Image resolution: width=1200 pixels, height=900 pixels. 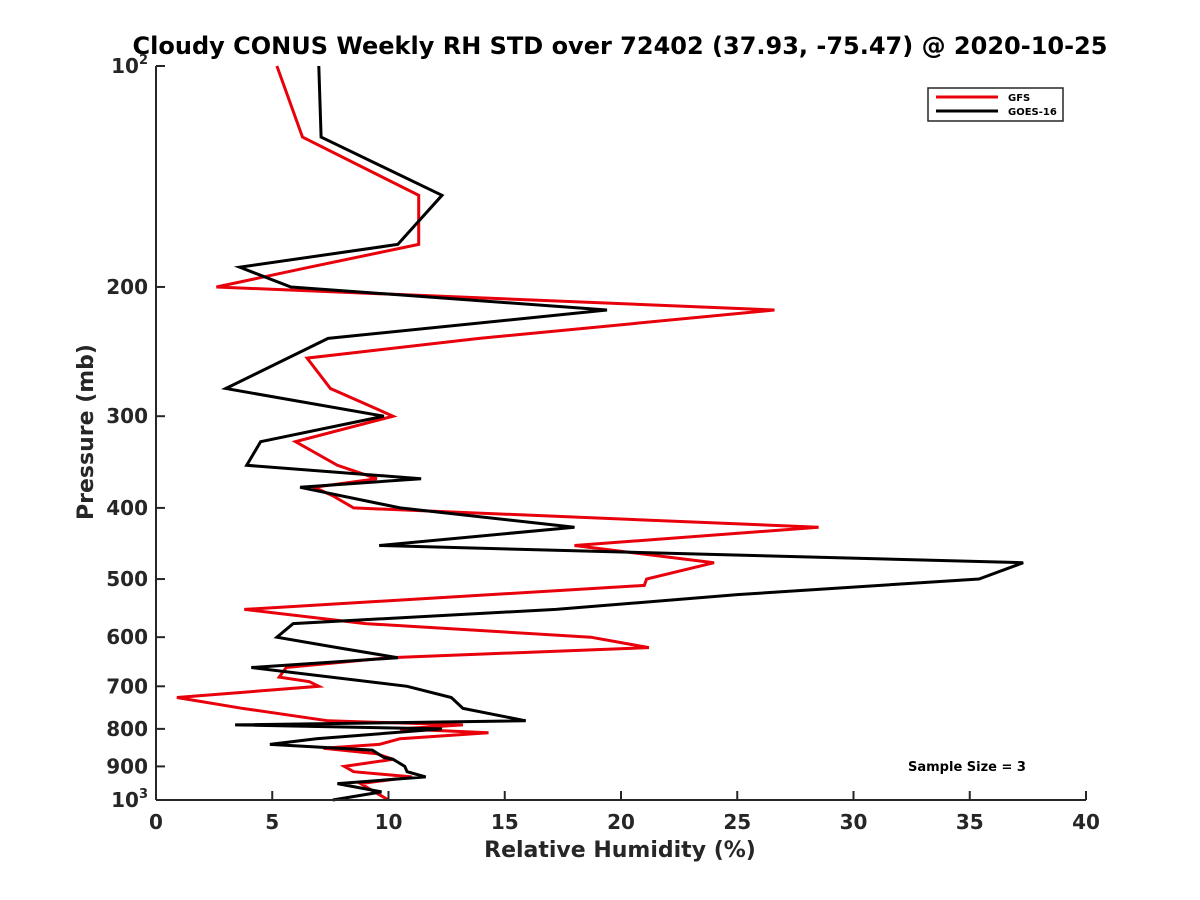 What do you see at coordinates (621, 822) in the screenshot?
I see `x-tick-label: 20` at bounding box center [621, 822].